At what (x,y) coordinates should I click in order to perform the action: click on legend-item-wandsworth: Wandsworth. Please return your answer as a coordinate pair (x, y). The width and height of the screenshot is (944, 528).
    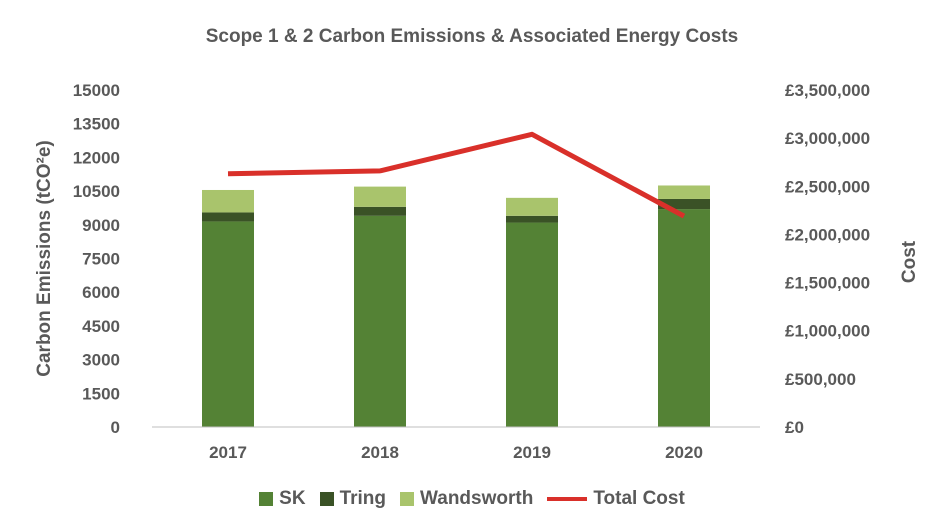
    Looking at the image, I should click on (466, 499).